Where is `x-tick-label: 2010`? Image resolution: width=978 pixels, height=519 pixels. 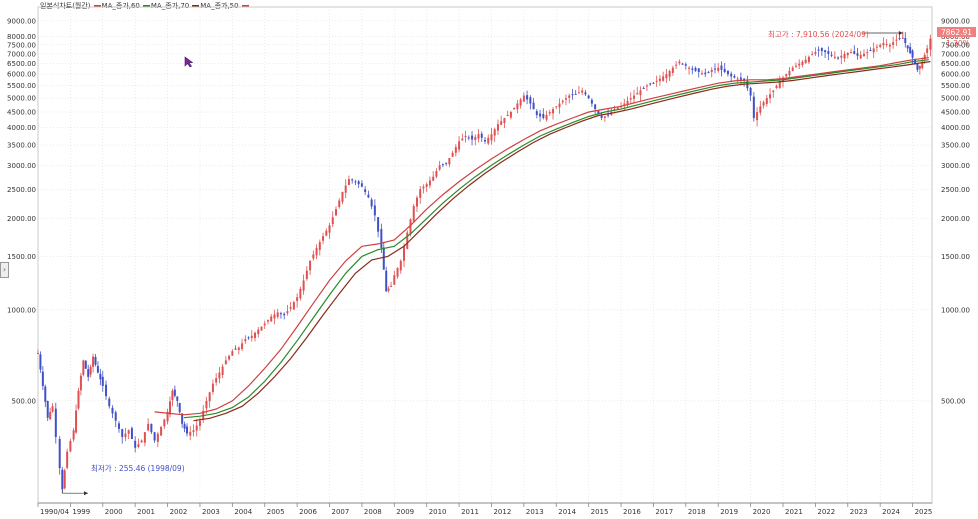
x-tick-label: 2010 is located at coordinates (438, 512).